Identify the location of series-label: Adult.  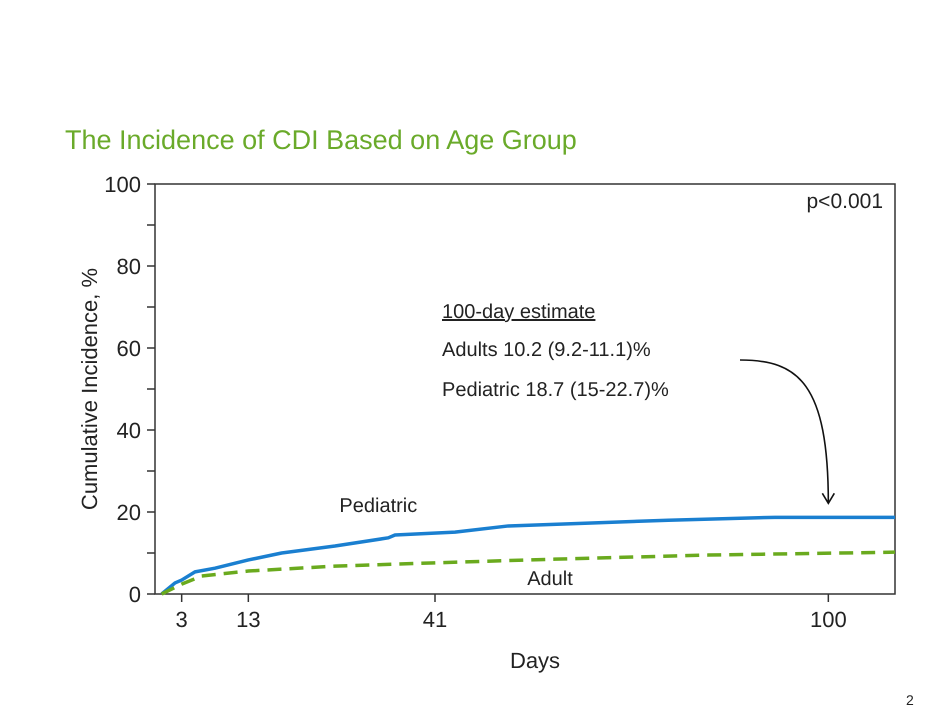
(550, 579).